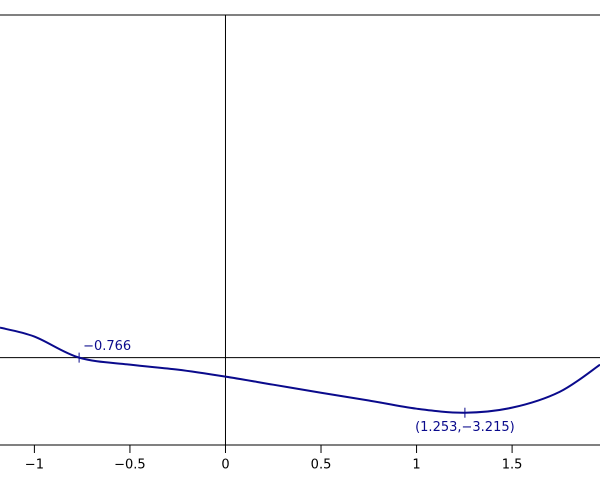  Describe the element at coordinates (512, 465) in the screenshot. I see `x-tick-label: 1.5` at that location.